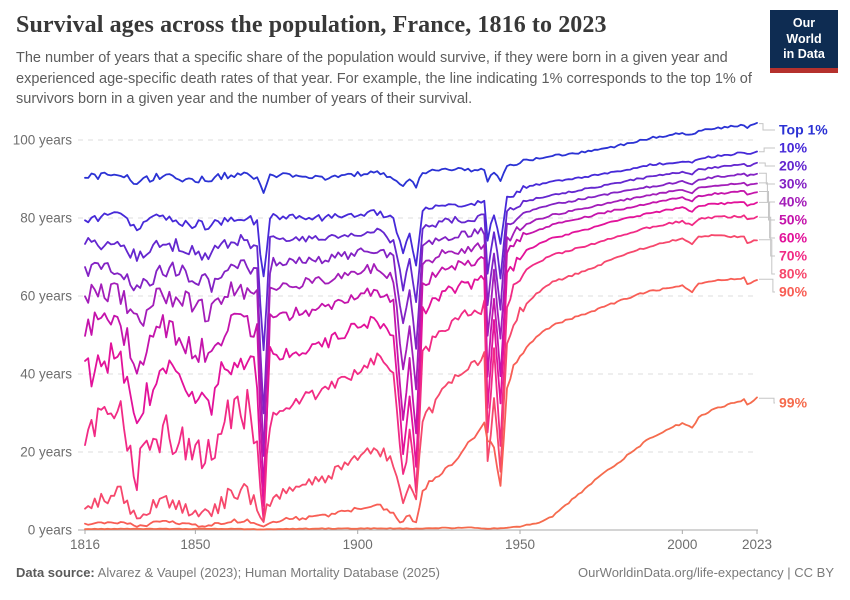  I want to click on legend-connector-80pct, so click(767, 257).